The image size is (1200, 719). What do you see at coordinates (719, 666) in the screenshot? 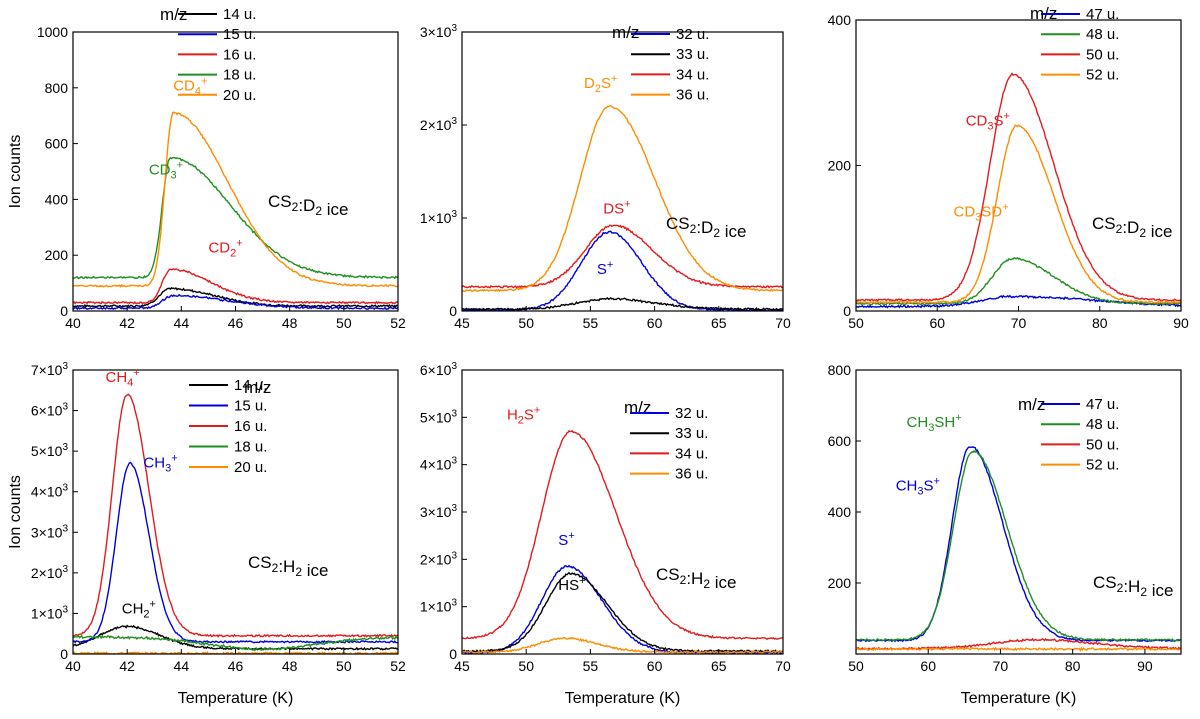
I see `x-tick-label: 65` at bounding box center [719, 666].